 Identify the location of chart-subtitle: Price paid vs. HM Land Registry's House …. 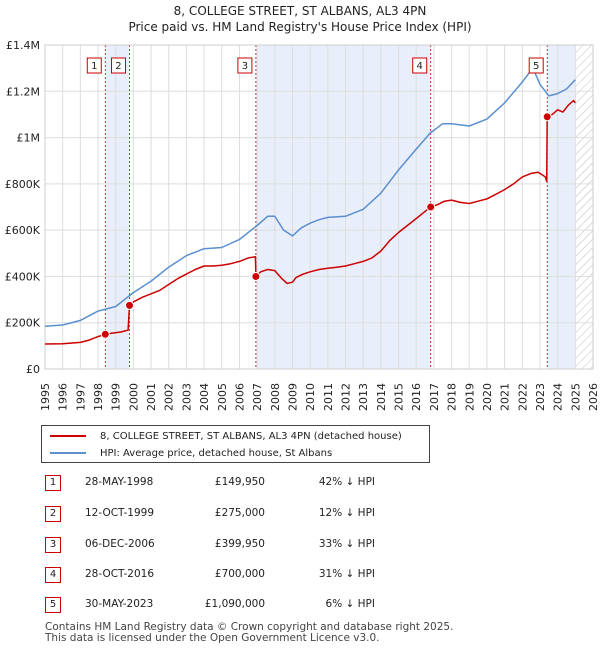
(300, 27).